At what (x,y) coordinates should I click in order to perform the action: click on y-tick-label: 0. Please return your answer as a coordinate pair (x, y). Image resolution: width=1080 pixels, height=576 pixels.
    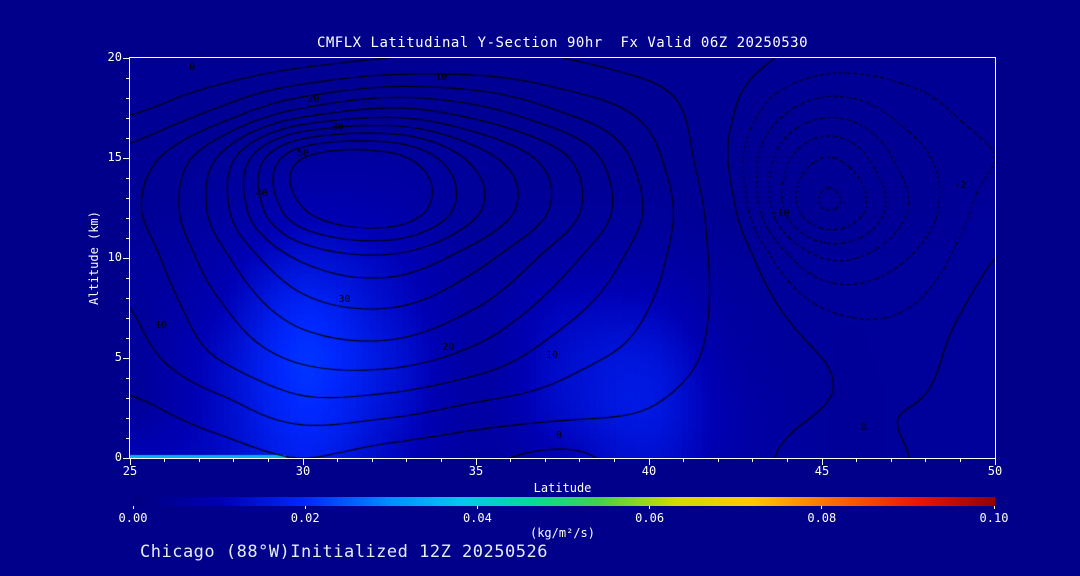
    Looking at the image, I should click on (118, 457).